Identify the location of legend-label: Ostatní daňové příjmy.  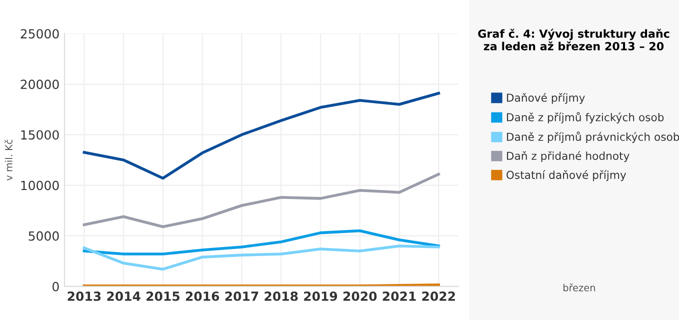
(566, 176).